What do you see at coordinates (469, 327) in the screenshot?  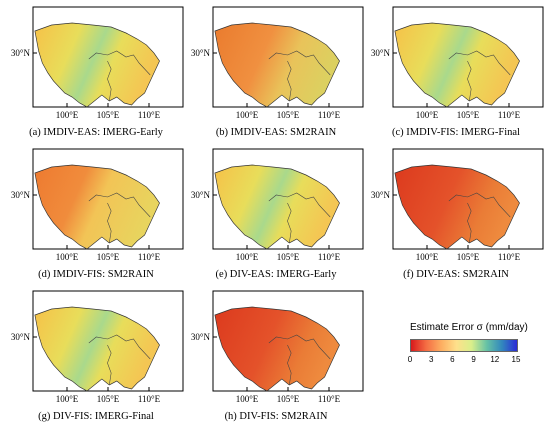 I see `legend-title: Estimate Error σ (mm/day)` at bounding box center [469, 327].